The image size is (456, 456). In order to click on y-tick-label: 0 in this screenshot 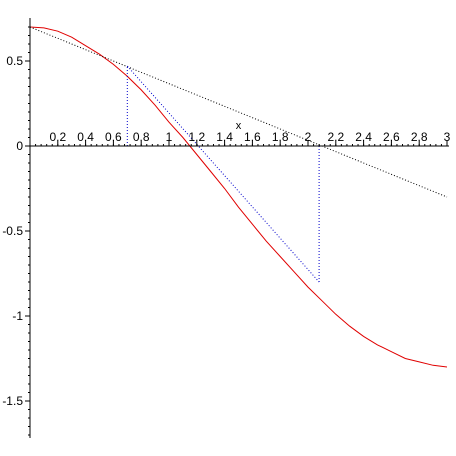, I will do `click(19, 146)`.